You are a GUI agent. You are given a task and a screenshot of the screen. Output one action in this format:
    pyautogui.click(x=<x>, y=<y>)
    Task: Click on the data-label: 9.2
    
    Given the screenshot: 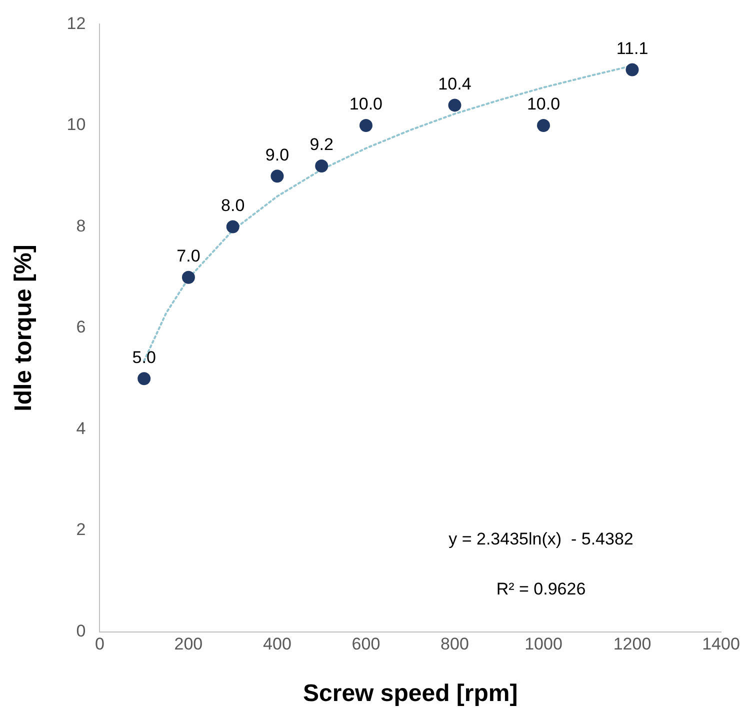 What is the action you would take?
    pyautogui.click(x=322, y=144)
    